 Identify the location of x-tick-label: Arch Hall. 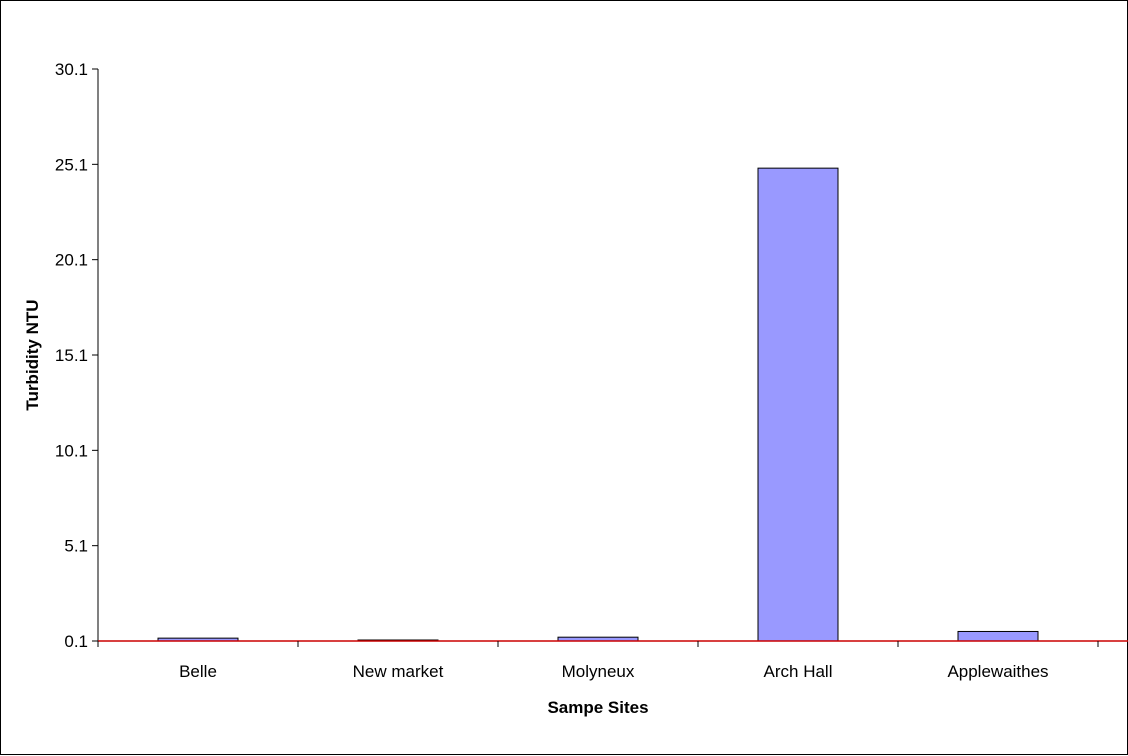
(798, 671).